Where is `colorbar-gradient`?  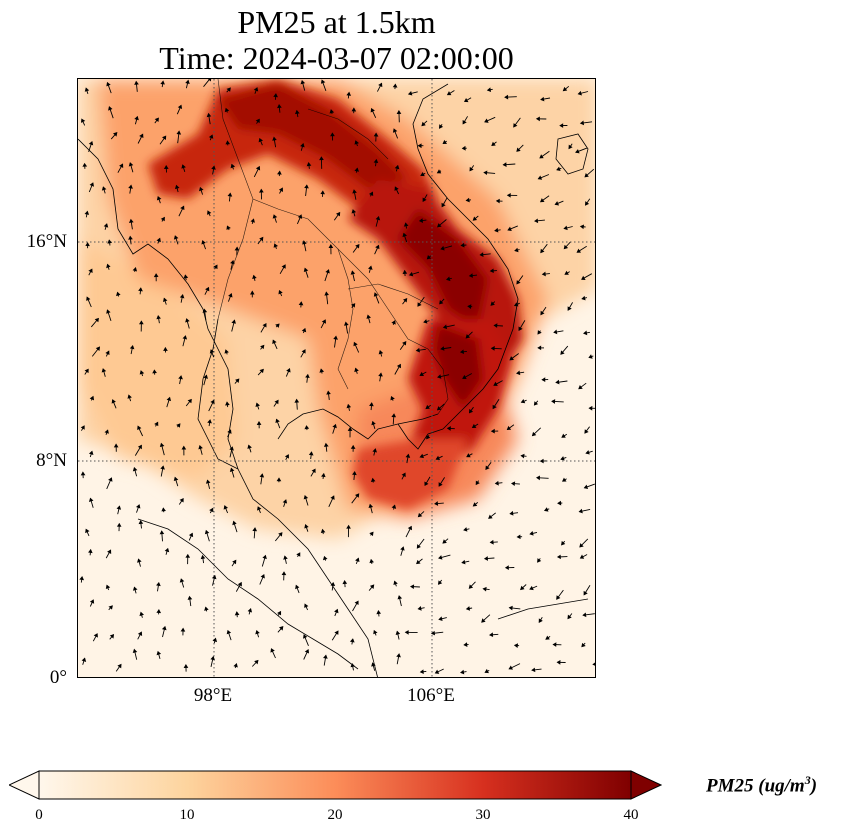
colorbar-gradient is located at coordinates (335, 785).